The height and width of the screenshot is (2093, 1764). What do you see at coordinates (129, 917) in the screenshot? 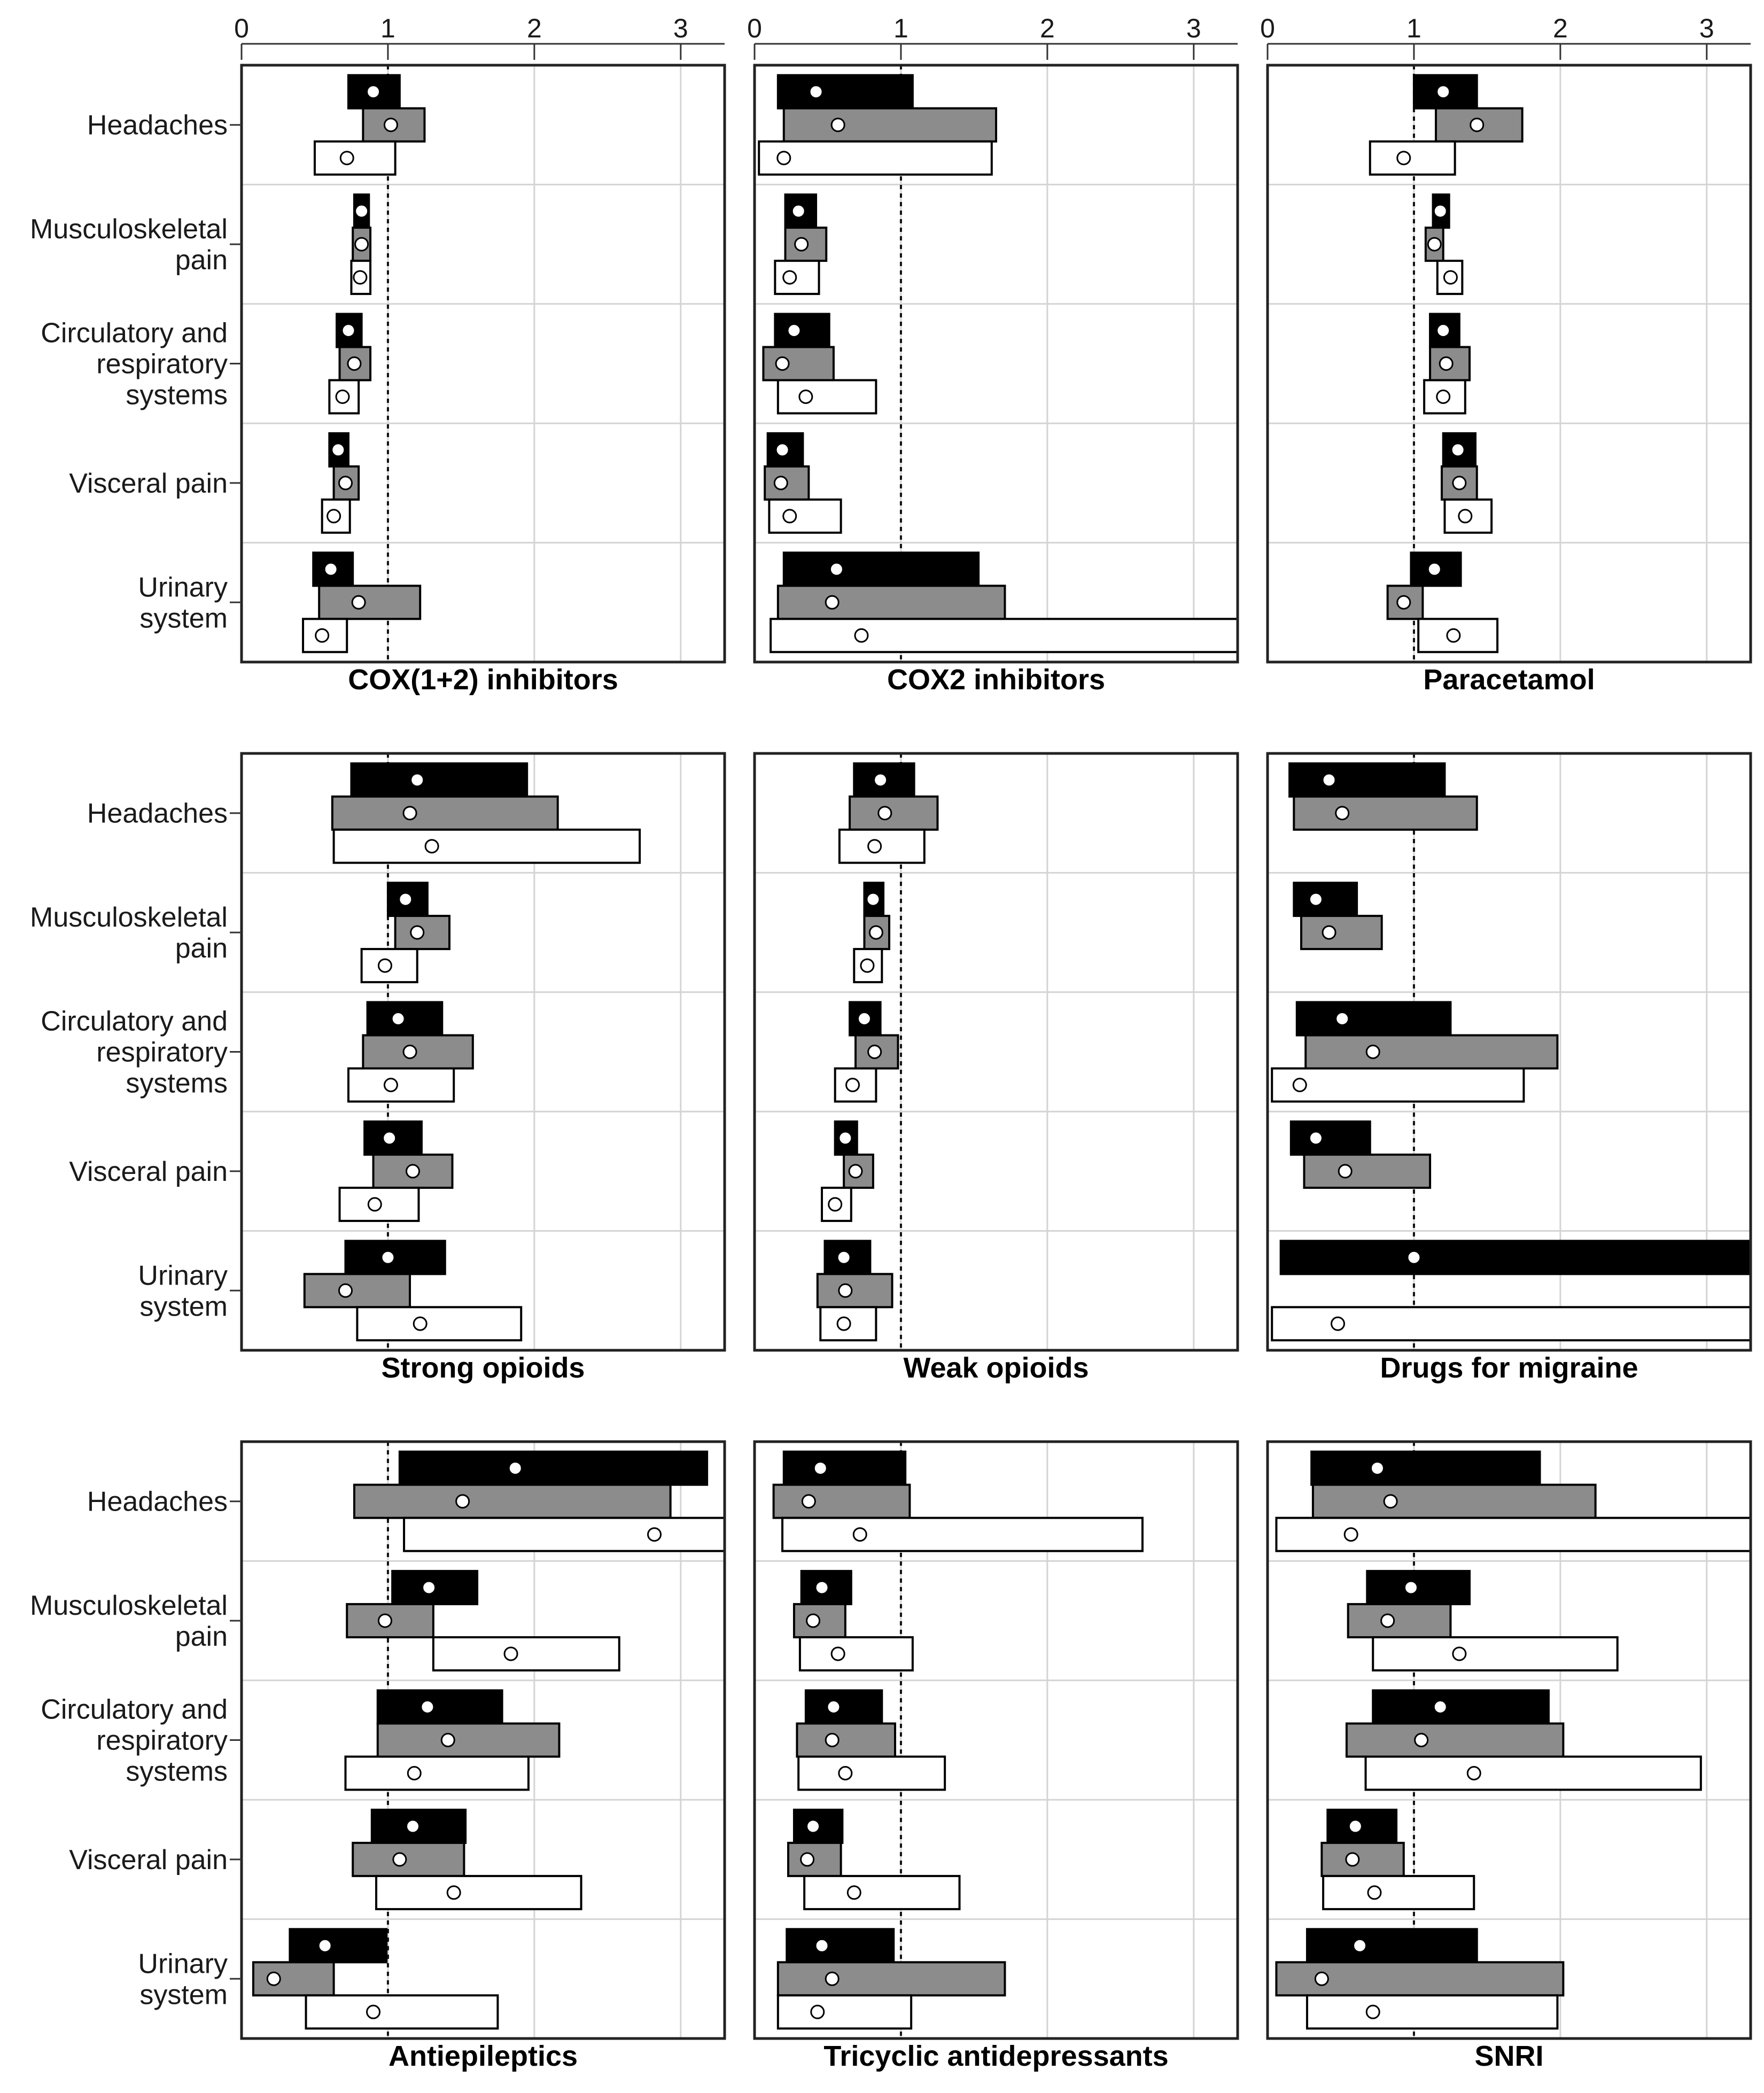
I see `category-label: Musculoskeletal` at bounding box center [129, 917].